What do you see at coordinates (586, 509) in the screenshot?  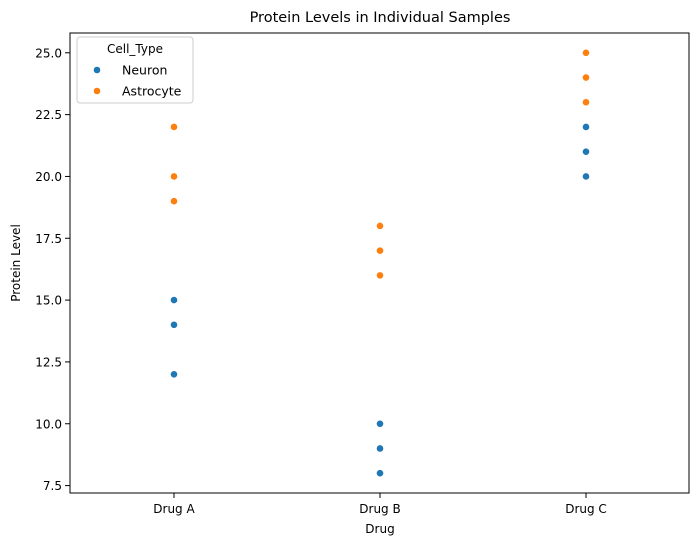 I see `x-tick-label: Drug C` at bounding box center [586, 509].